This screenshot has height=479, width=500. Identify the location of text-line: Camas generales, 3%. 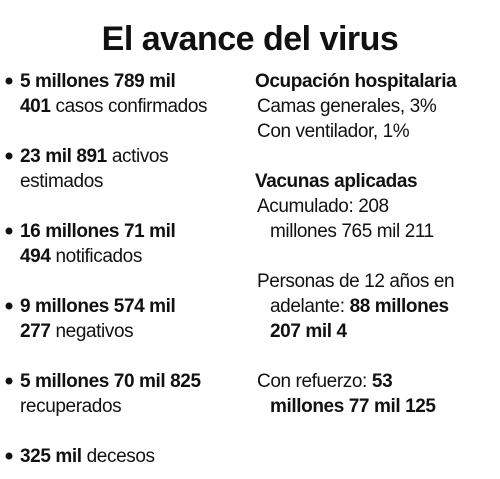
(347, 106).